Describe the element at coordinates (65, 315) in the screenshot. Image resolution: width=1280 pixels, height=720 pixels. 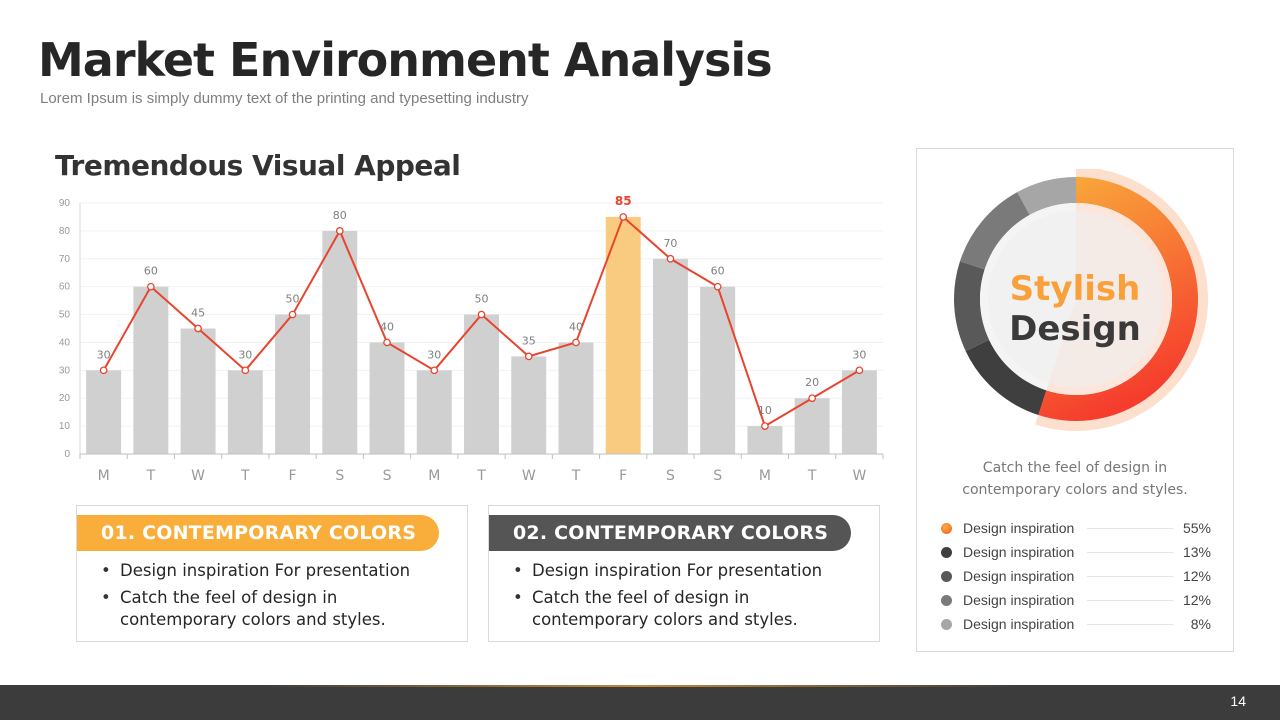
I see `y-tick-label: 50` at that location.